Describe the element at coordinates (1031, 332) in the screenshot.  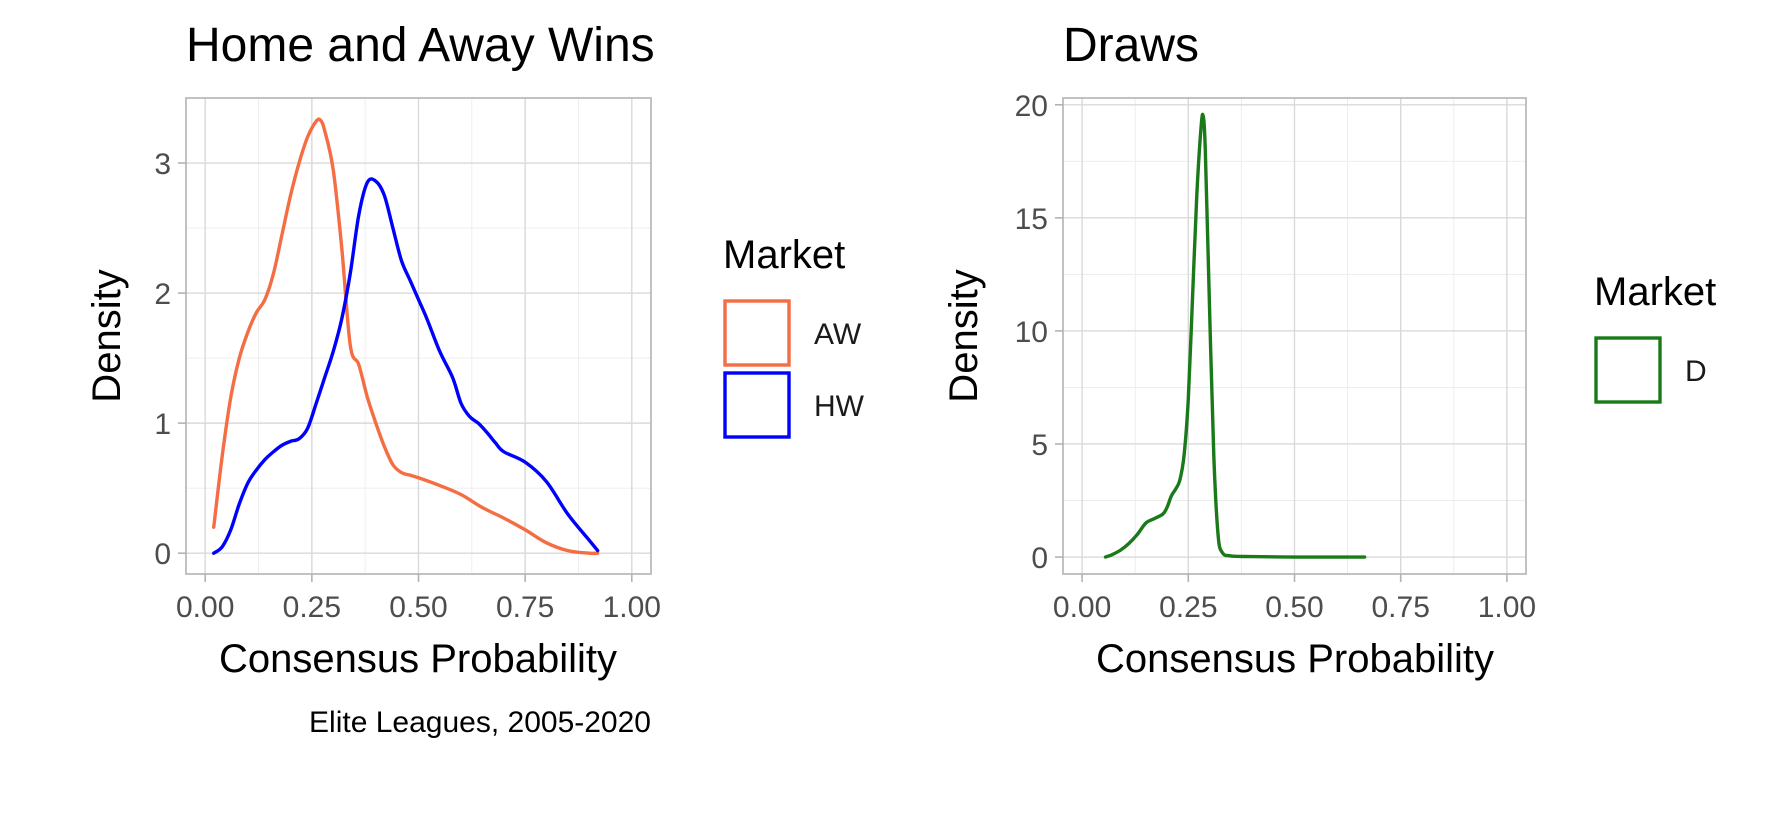
I see `y-tick-label: 10` at that location.